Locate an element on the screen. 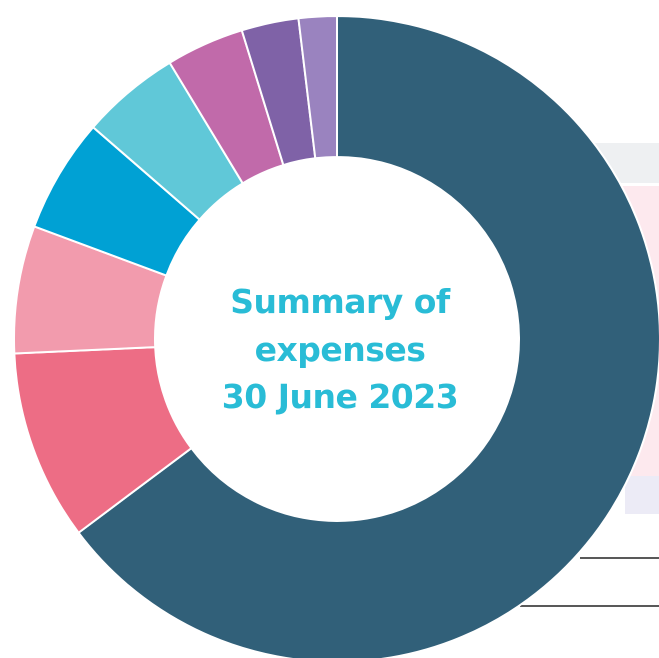 This screenshot has width=659, height=658. title-line-2: expenses is located at coordinates (340, 349).